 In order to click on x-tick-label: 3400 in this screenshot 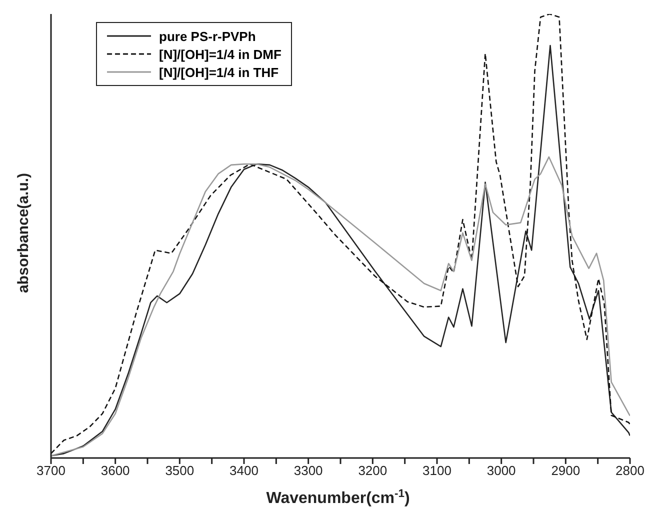, I will do `click(244, 470)`.